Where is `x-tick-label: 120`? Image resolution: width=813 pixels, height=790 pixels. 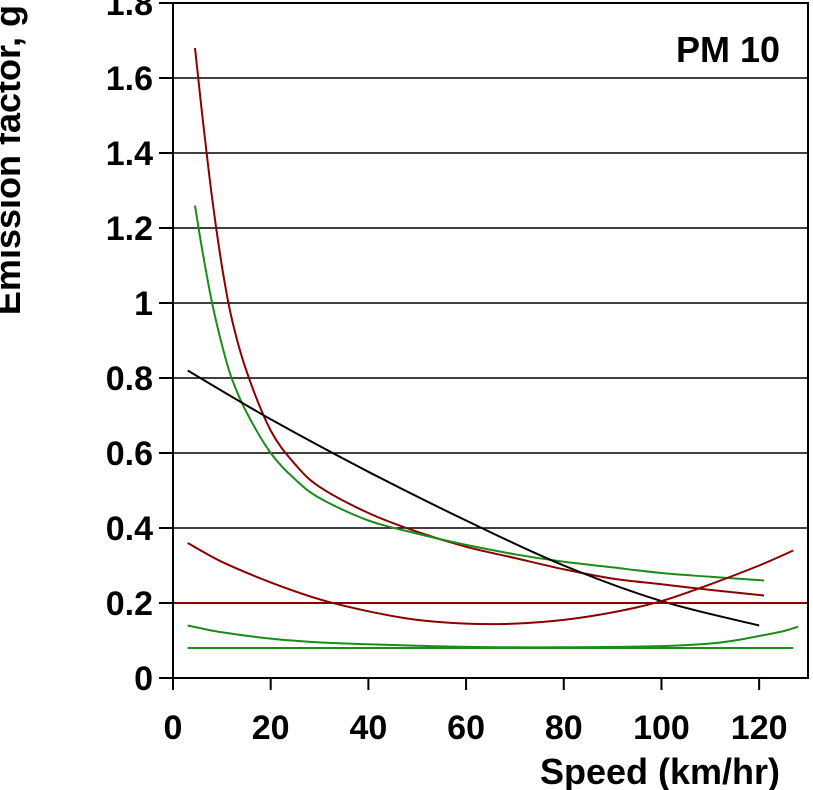
x-tick-label: 120 is located at coordinates (759, 728).